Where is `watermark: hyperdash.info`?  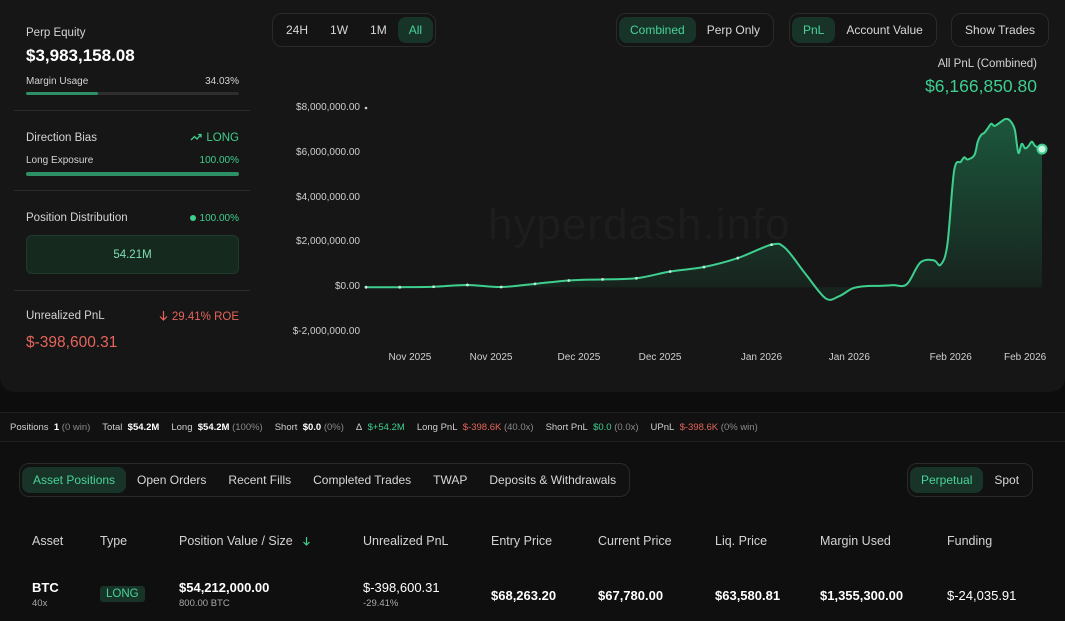 watermark: hyperdash.info is located at coordinates (639, 224).